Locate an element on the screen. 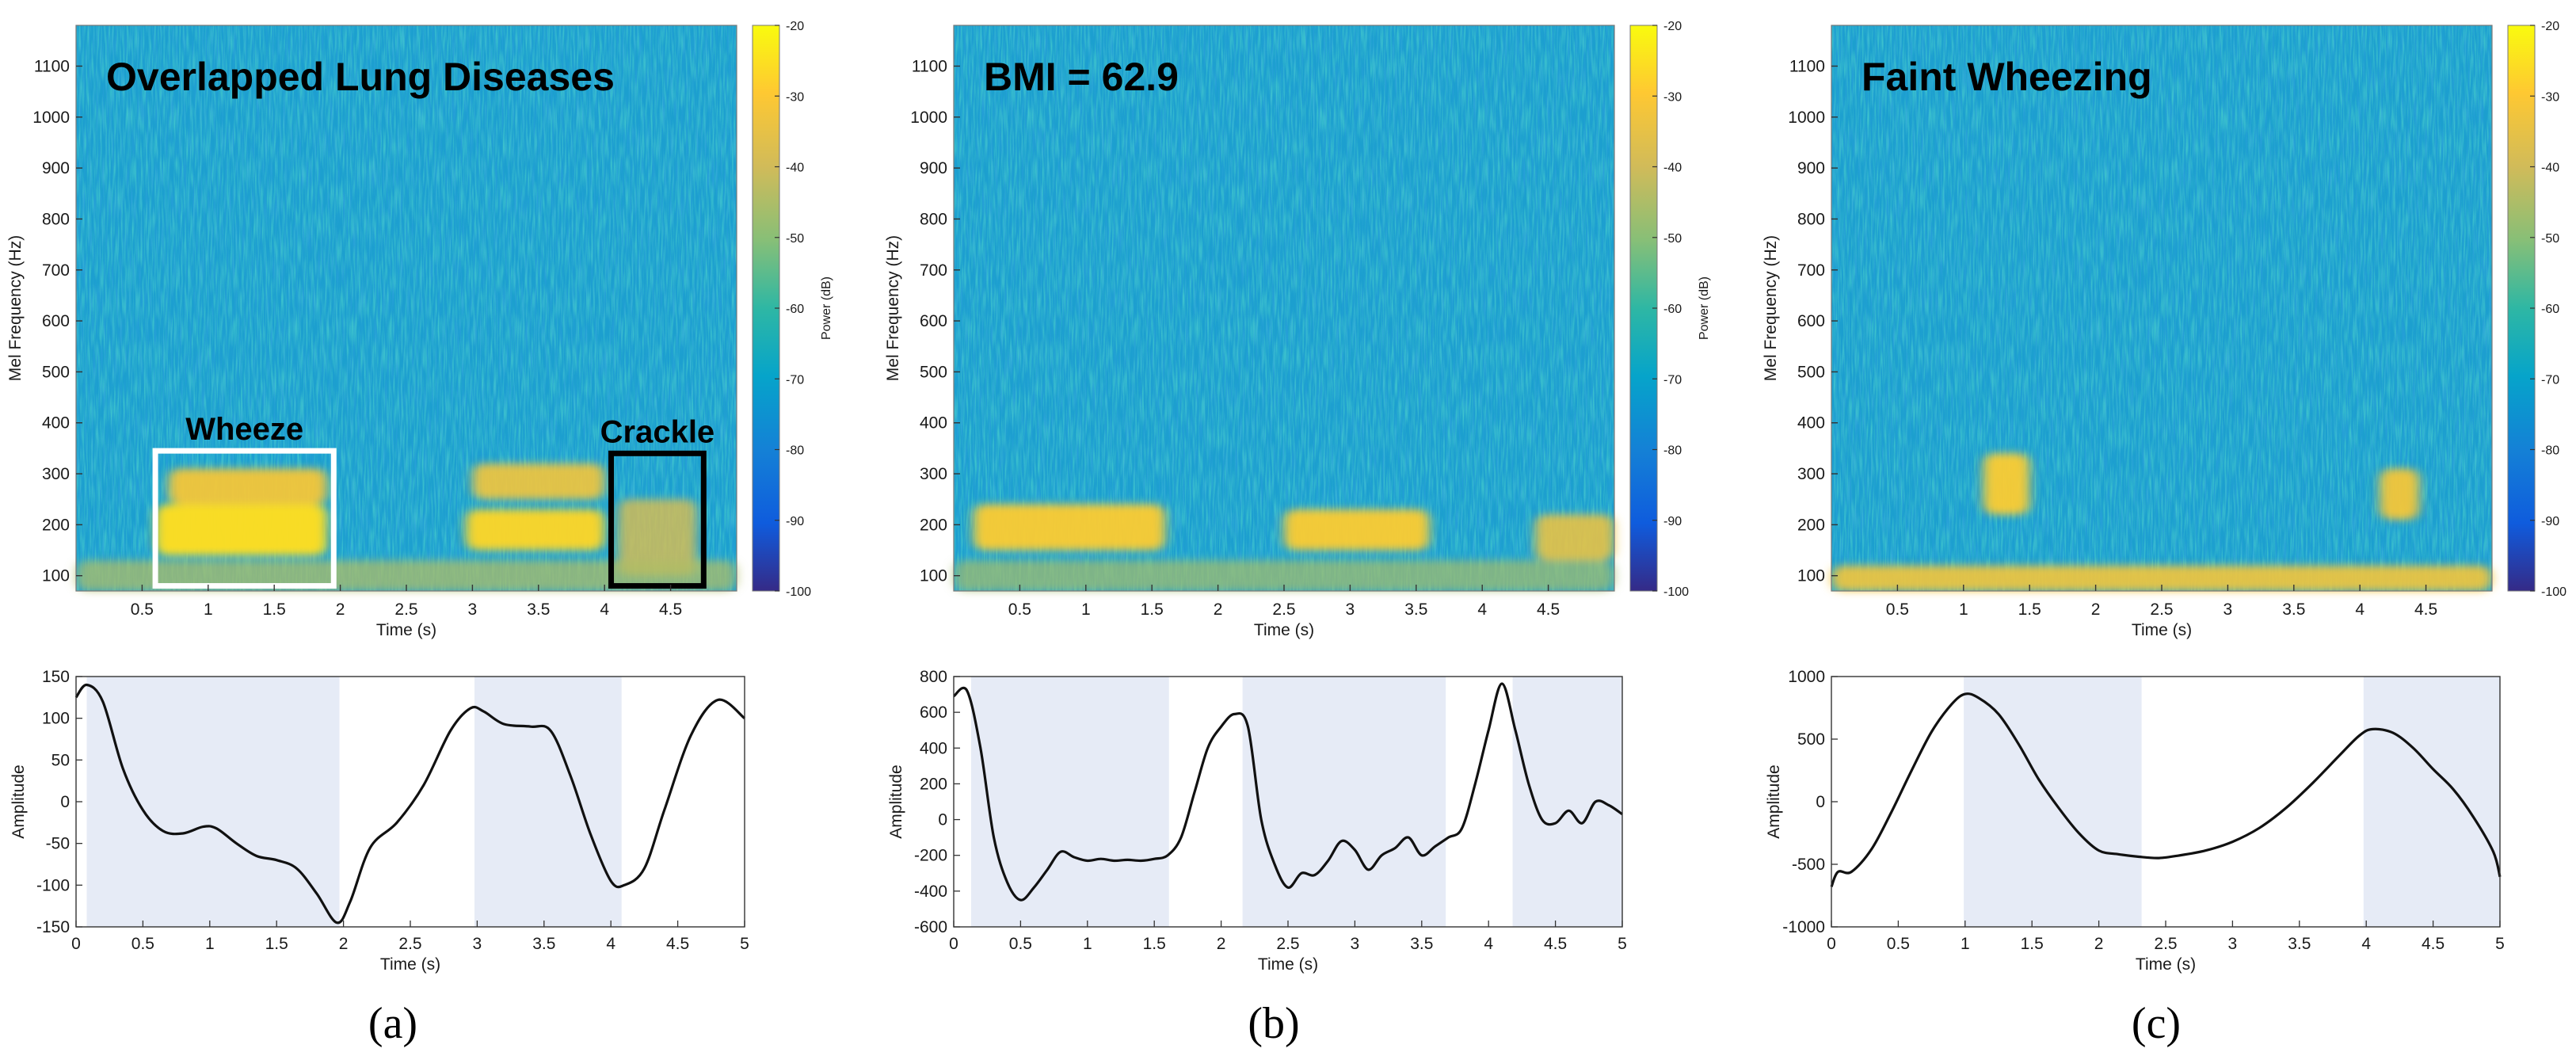 The width and height of the screenshot is (2576, 1056). caption-b: (b) is located at coordinates (1273, 1023).